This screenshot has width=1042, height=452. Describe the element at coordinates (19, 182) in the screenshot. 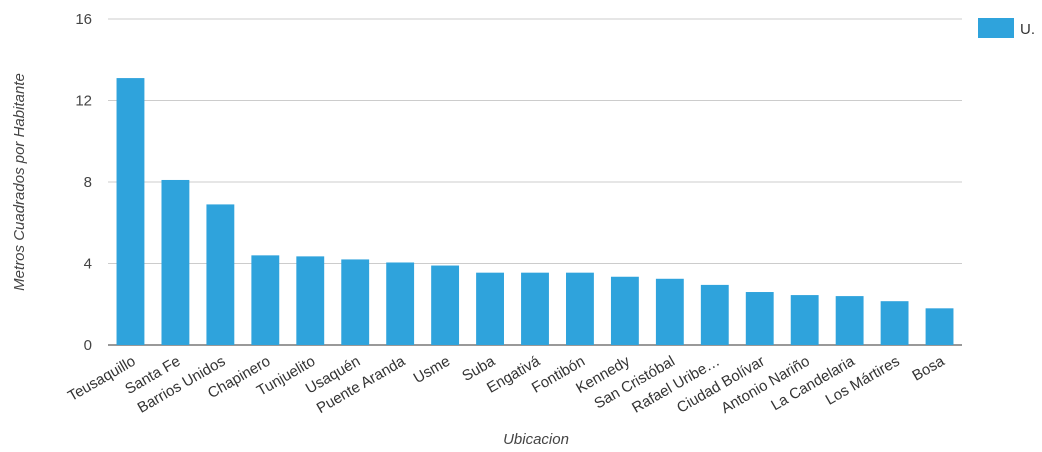

I see `y-axis-title: Metros Cuadrados por Habitante` at that location.